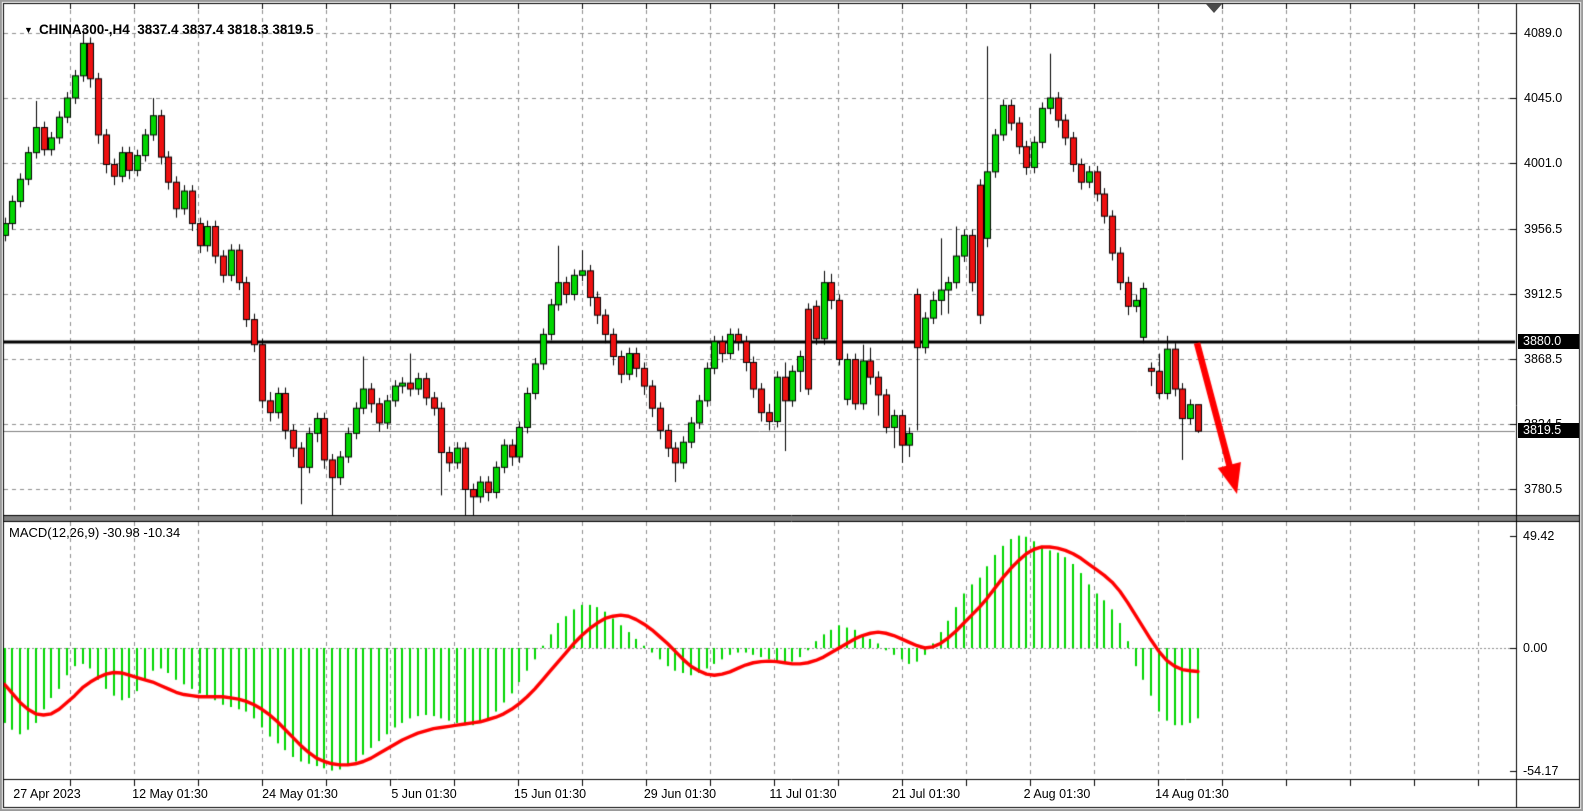 The image size is (1583, 811). I want to click on time-tick-label: 21 Jul 01:30, so click(926, 794).